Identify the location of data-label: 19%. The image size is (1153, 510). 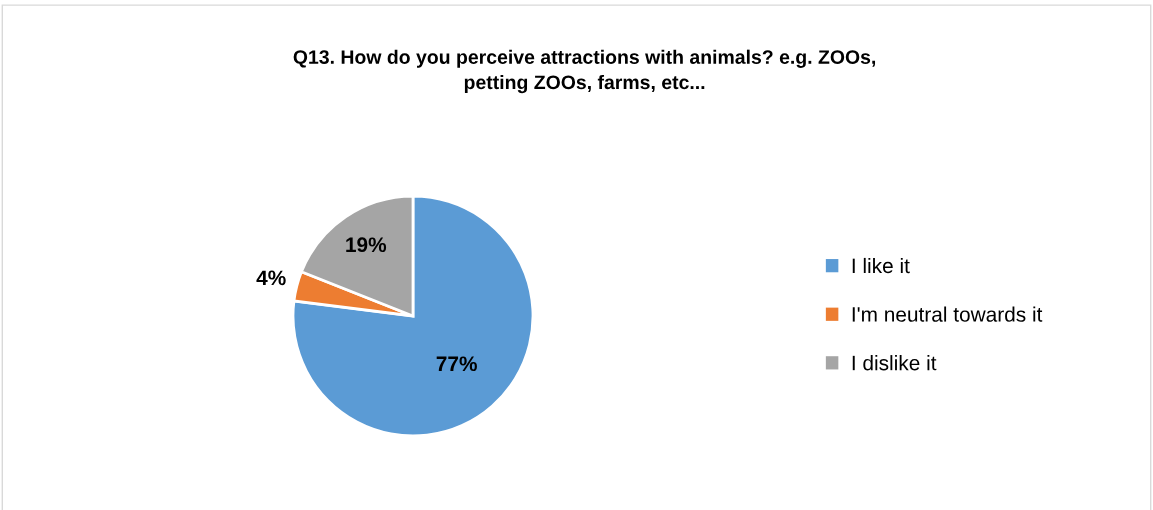
(366, 245).